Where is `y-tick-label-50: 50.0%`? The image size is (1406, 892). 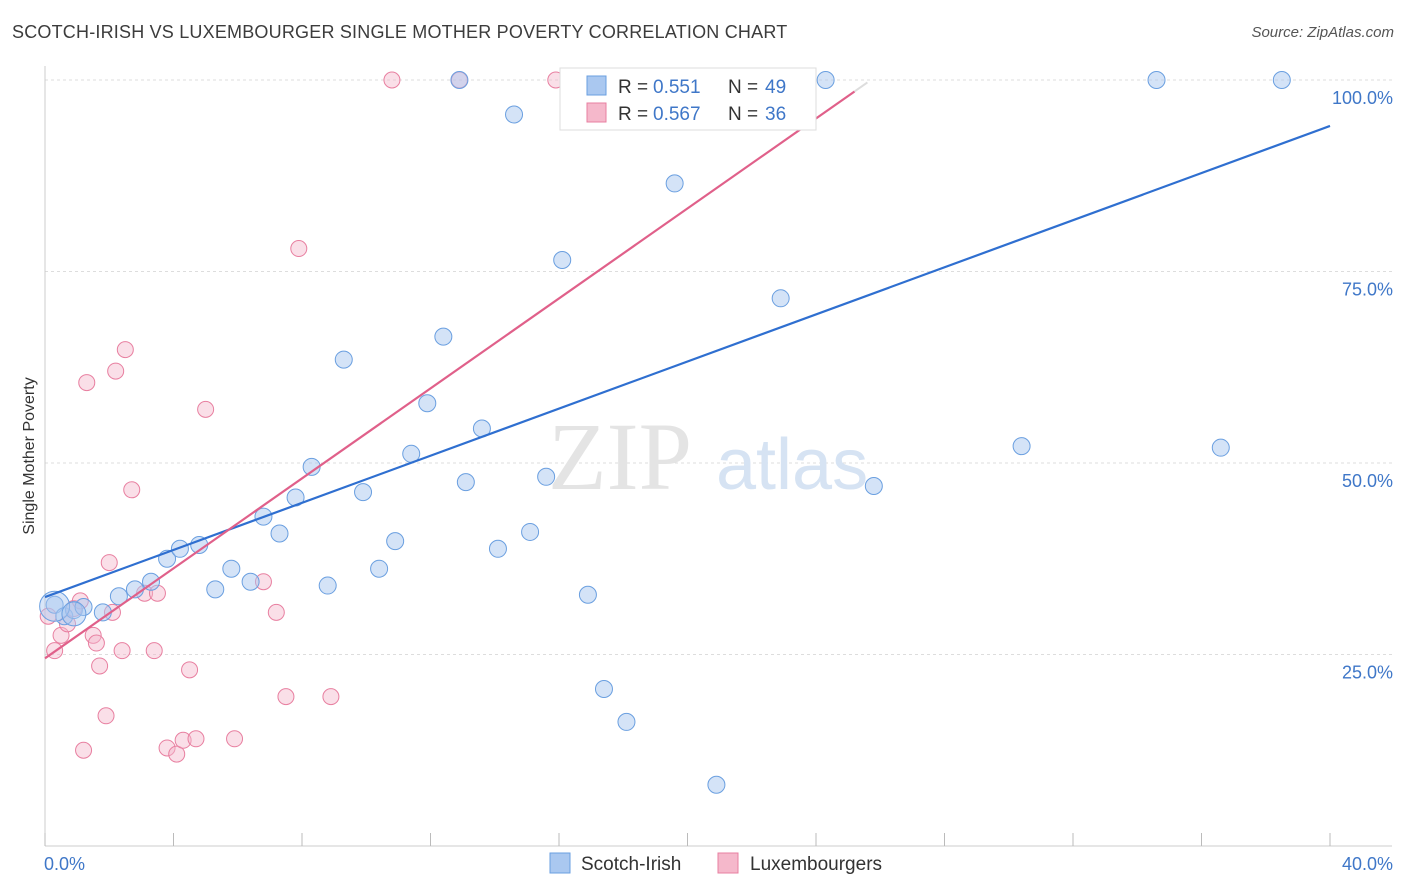 y-tick-label-50: 50.0% is located at coordinates (1367, 481).